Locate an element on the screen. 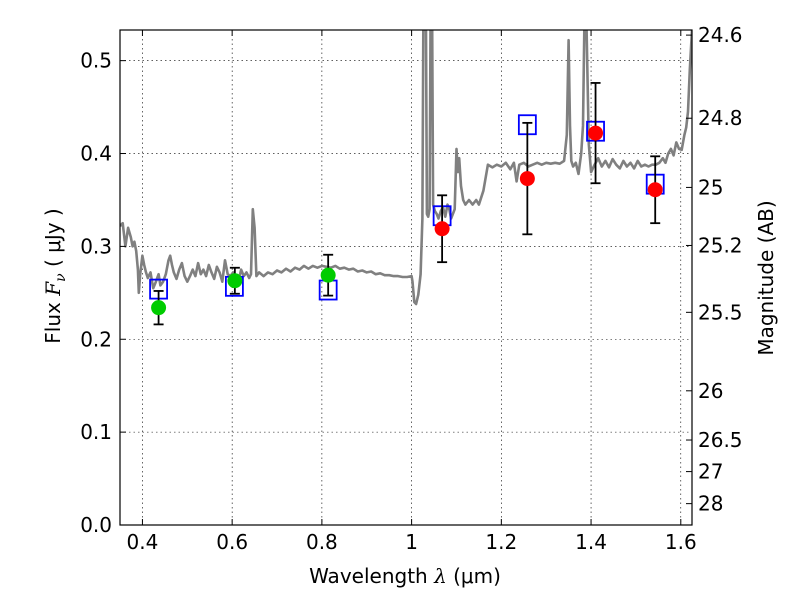  y-tick-label: 0.4 is located at coordinates (96, 154).